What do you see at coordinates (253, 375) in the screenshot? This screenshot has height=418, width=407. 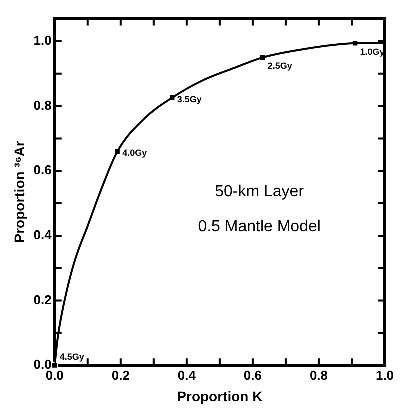 I see `x-tick-label: 0.6` at bounding box center [253, 375].